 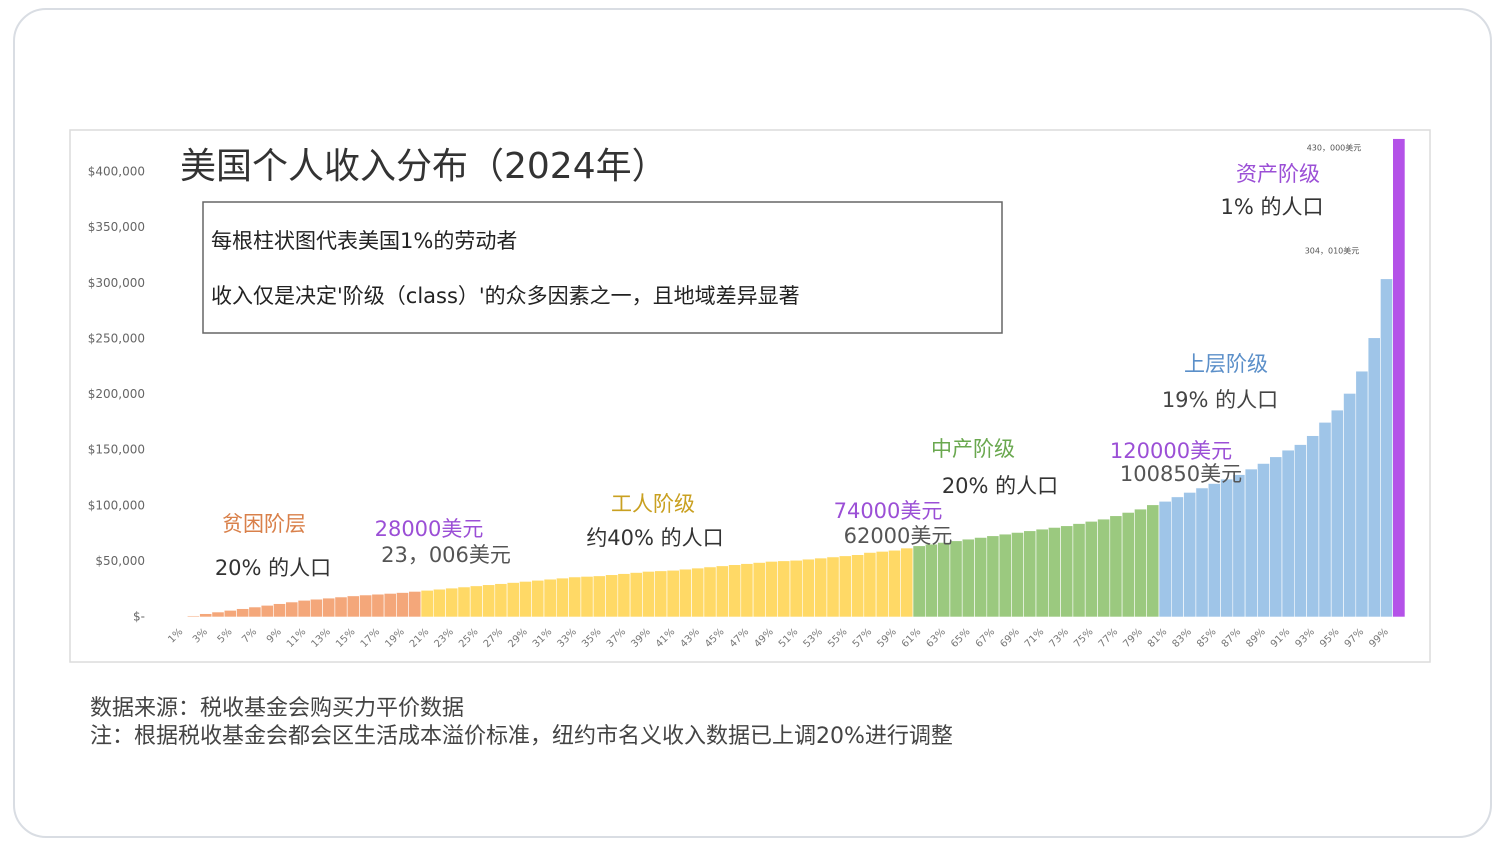 What do you see at coordinates (116, 172) in the screenshot?
I see `y-tick-label: $400,000` at bounding box center [116, 172].